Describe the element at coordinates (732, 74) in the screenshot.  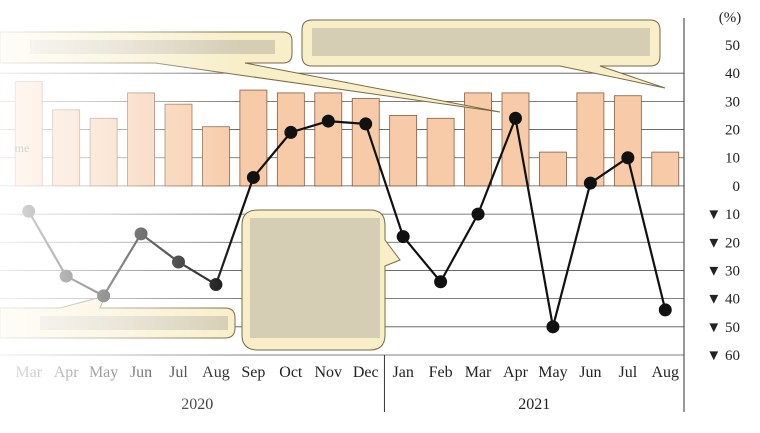
I see `y-tick-label: 40` at that location.